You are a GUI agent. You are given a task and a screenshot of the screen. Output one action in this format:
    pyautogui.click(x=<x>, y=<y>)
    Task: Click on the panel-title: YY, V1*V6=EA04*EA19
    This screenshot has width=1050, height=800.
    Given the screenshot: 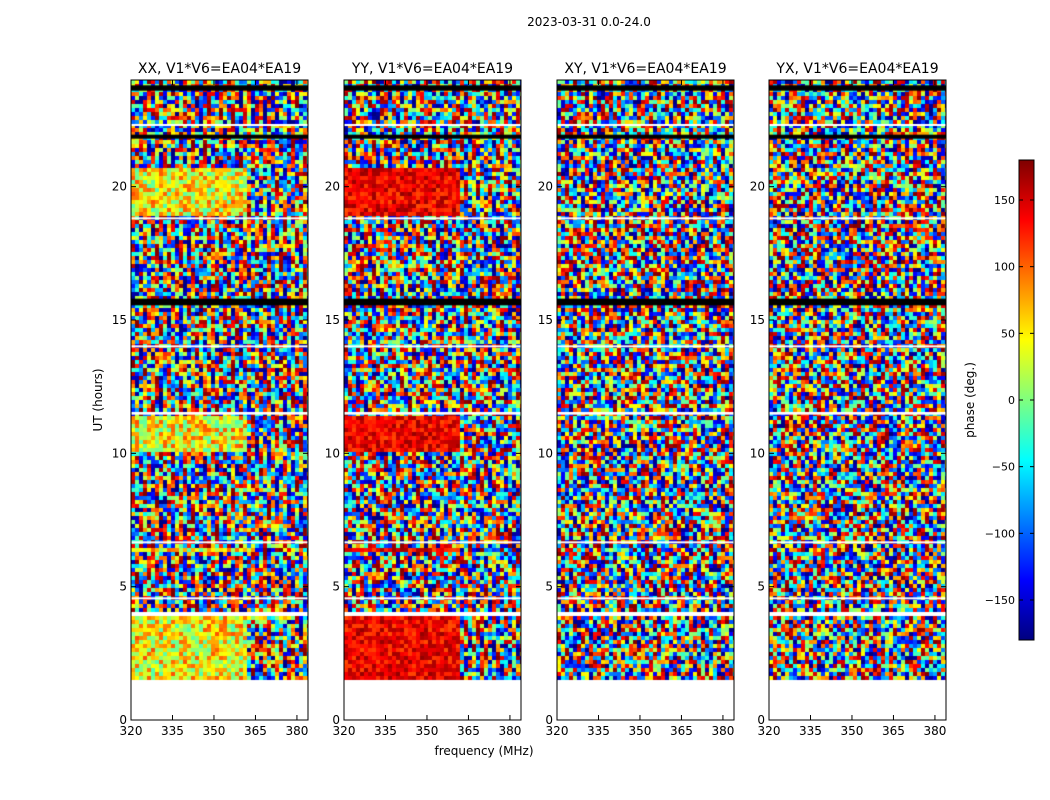 What is the action you would take?
    pyautogui.click(x=432, y=69)
    